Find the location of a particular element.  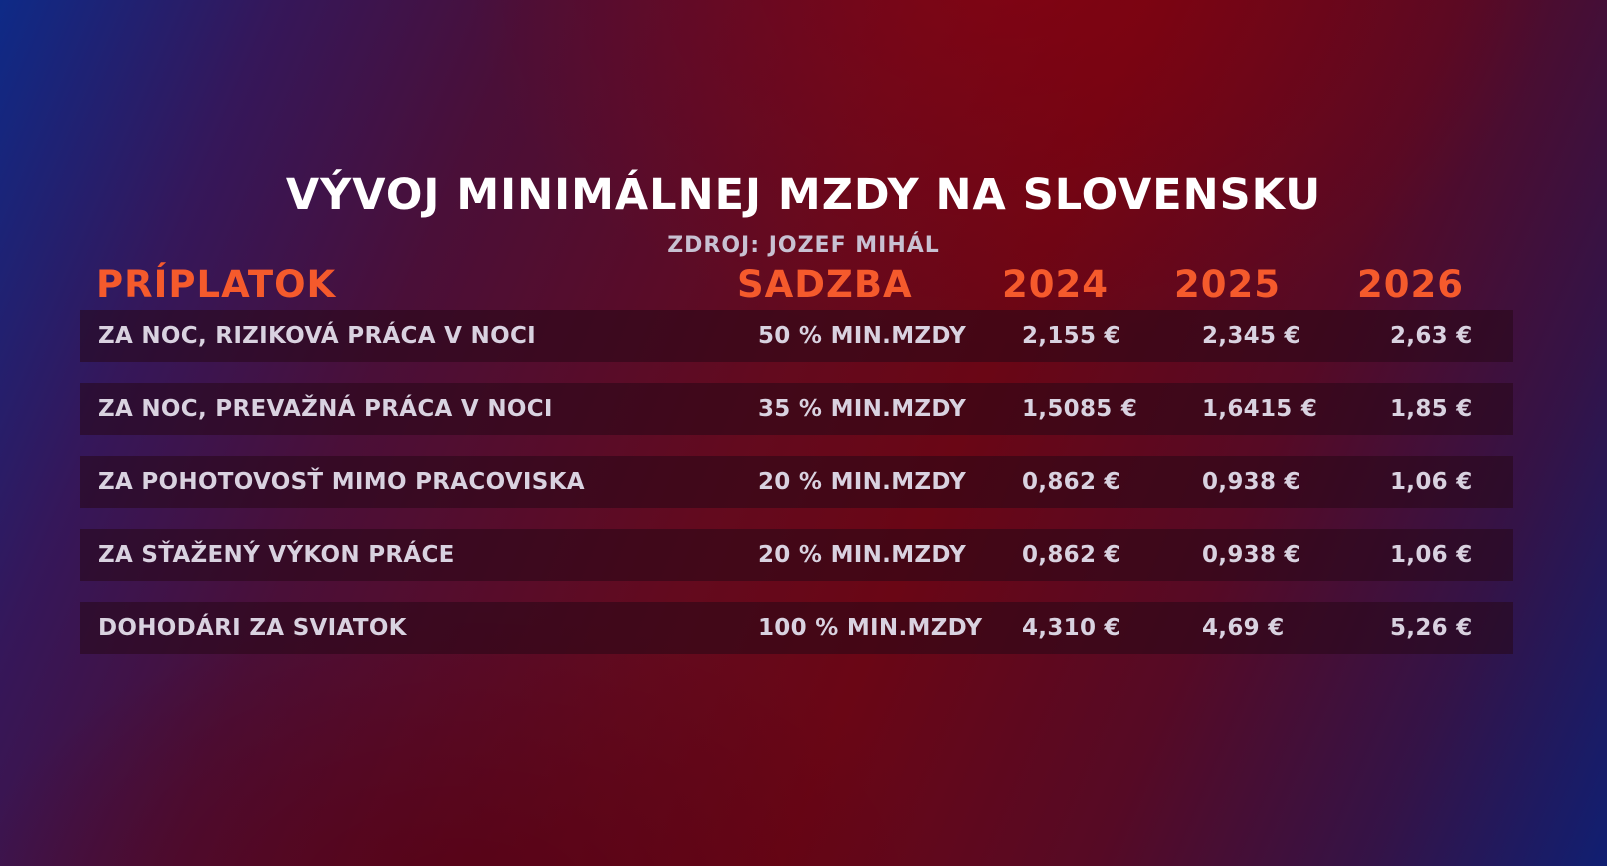

row-value-2026: 1,85 € is located at coordinates (1431, 409).